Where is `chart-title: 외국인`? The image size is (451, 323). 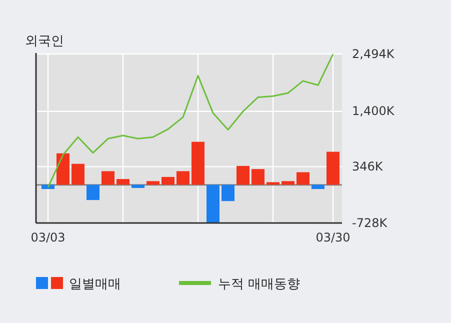
chart-title: 외국인 is located at coordinates (44, 41).